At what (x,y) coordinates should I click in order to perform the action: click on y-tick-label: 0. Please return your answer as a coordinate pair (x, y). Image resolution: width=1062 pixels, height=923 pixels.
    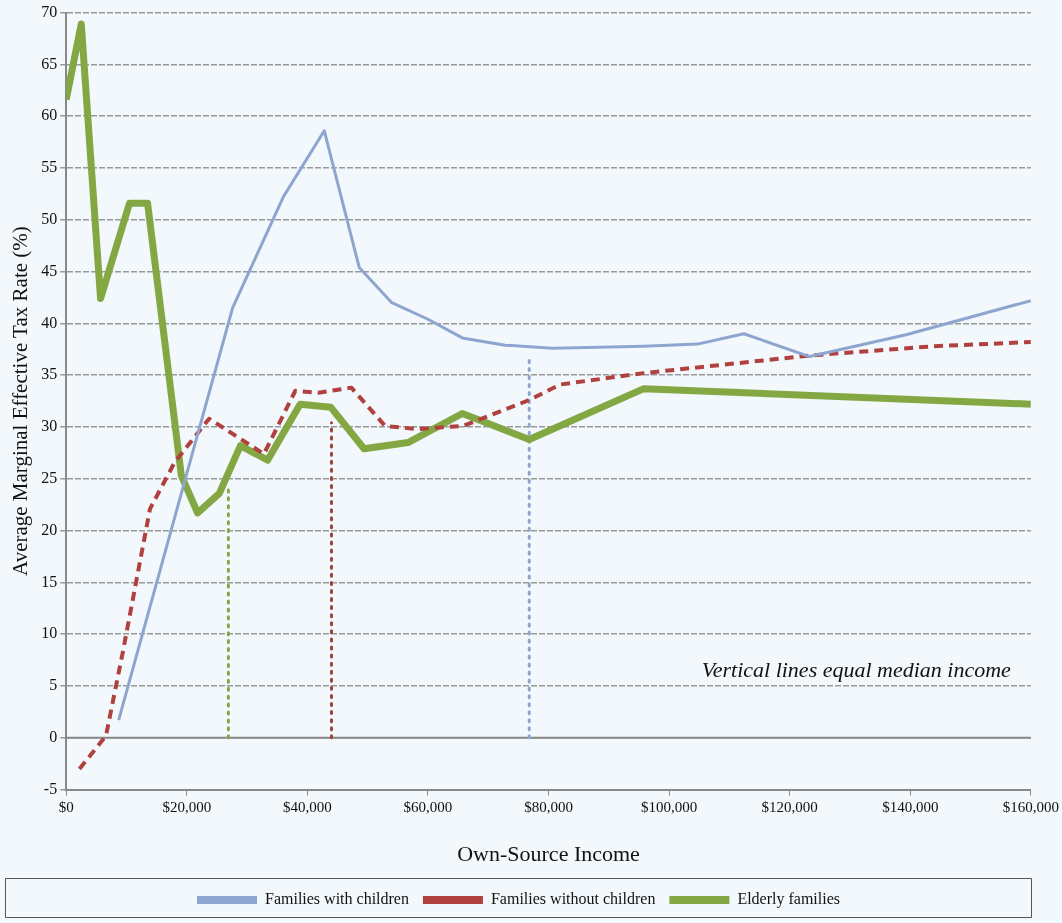
    Looking at the image, I should click on (53, 736).